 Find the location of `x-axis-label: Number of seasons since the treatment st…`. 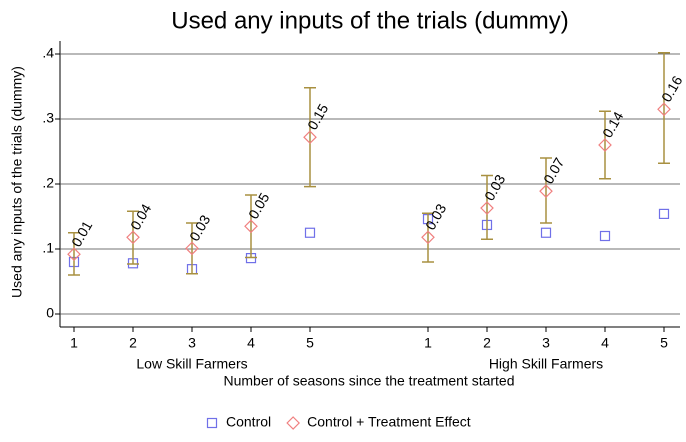

x-axis-label: Number of seasons since the treatment st… is located at coordinates (368, 381).